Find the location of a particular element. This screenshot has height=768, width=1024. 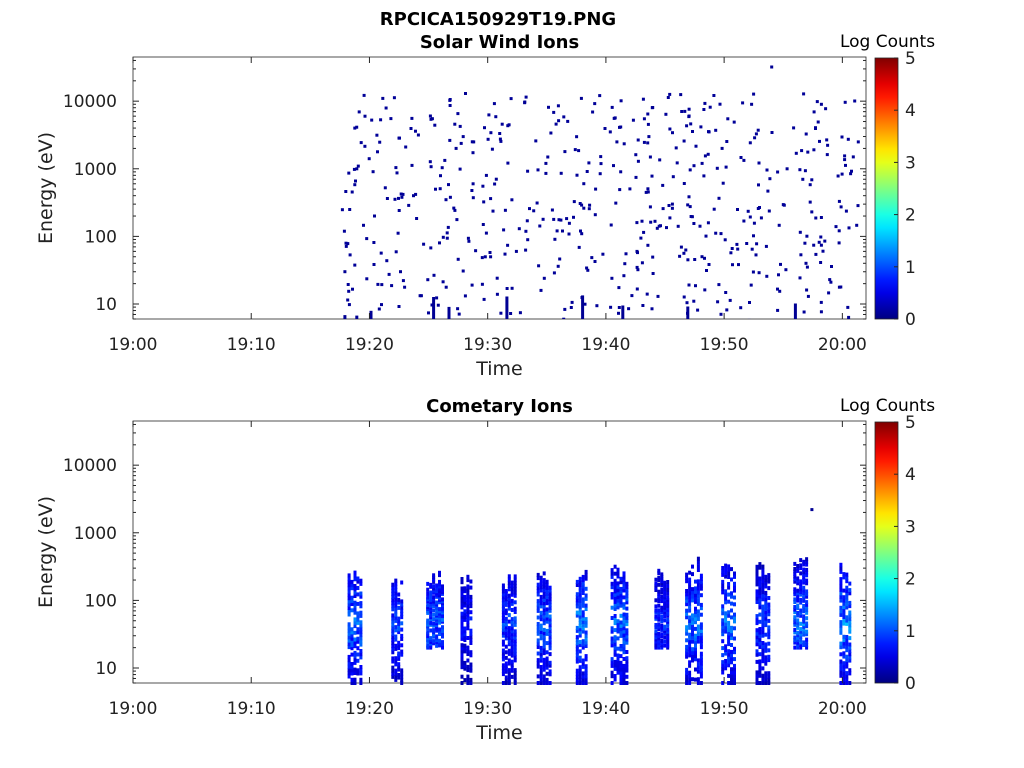

panel2-ytick-label: 1000 is located at coordinates (95, 534).